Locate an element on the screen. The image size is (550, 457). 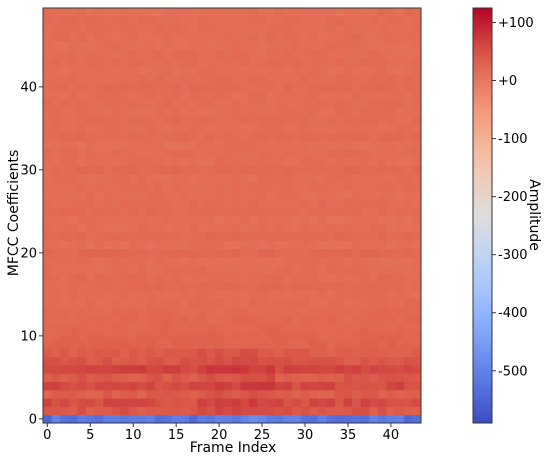
x-tick-label: 10 is located at coordinates (133, 435).